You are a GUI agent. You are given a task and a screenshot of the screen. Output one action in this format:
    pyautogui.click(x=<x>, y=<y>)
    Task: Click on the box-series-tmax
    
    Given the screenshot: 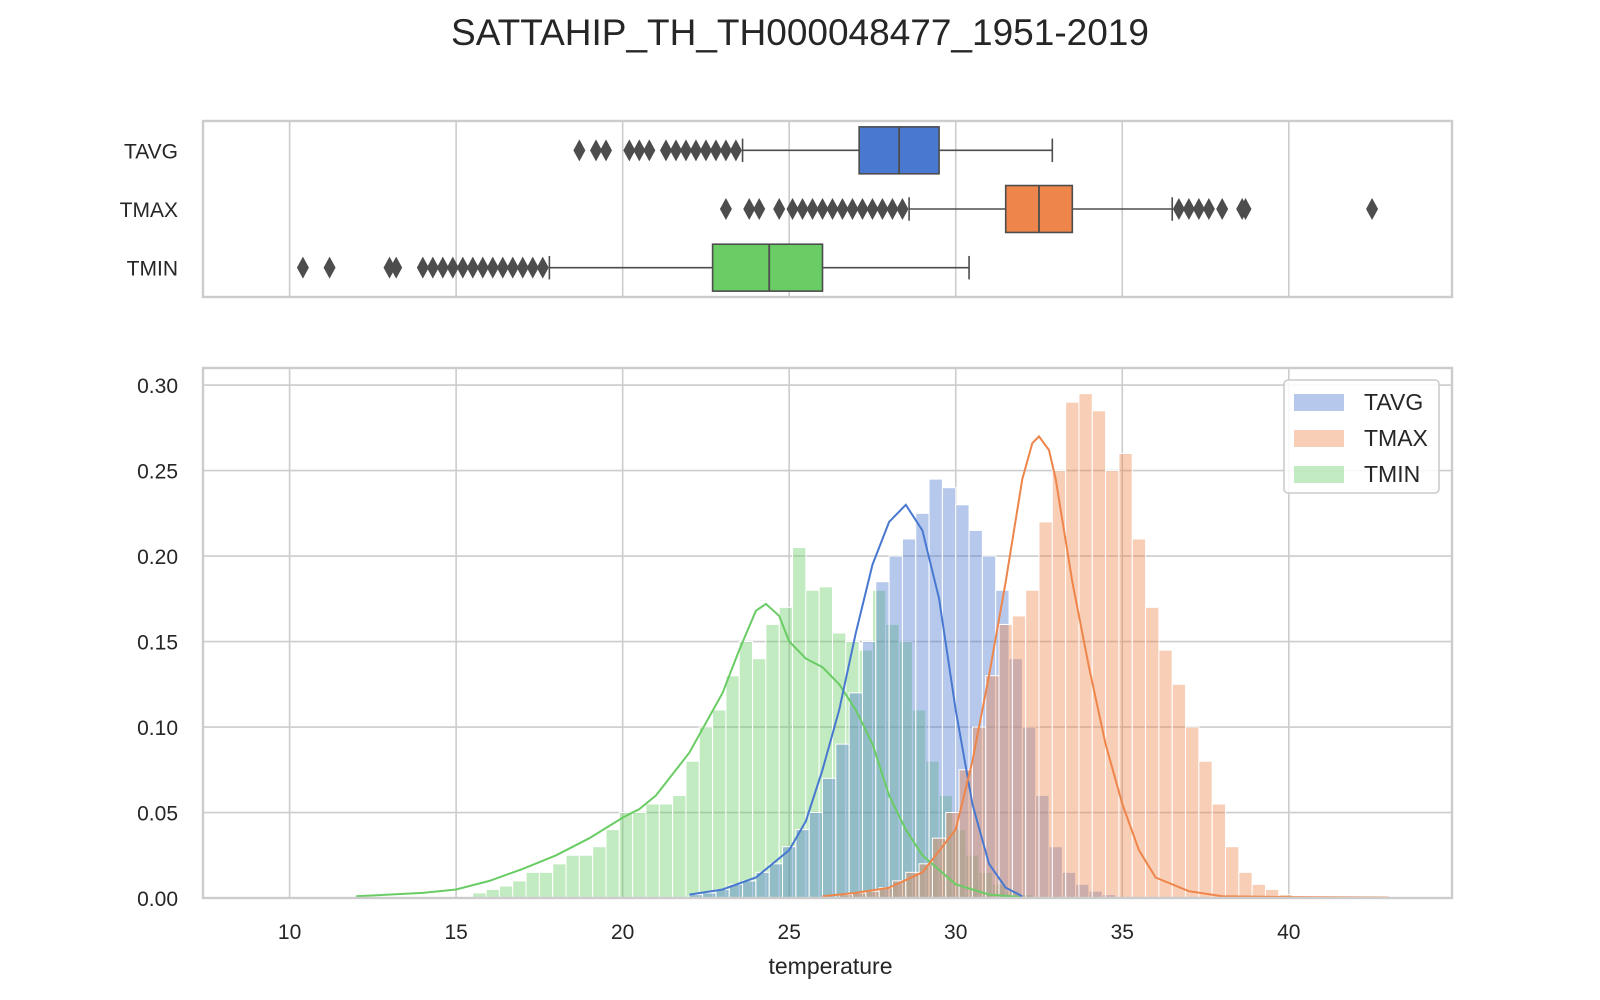 What is the action you would take?
    pyautogui.click(x=1049, y=209)
    